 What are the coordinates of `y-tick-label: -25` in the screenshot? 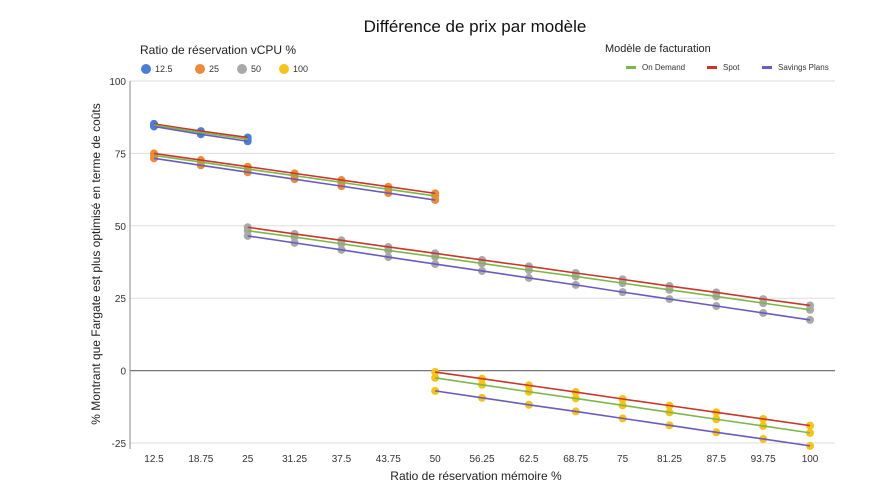 It's located at (119, 444).